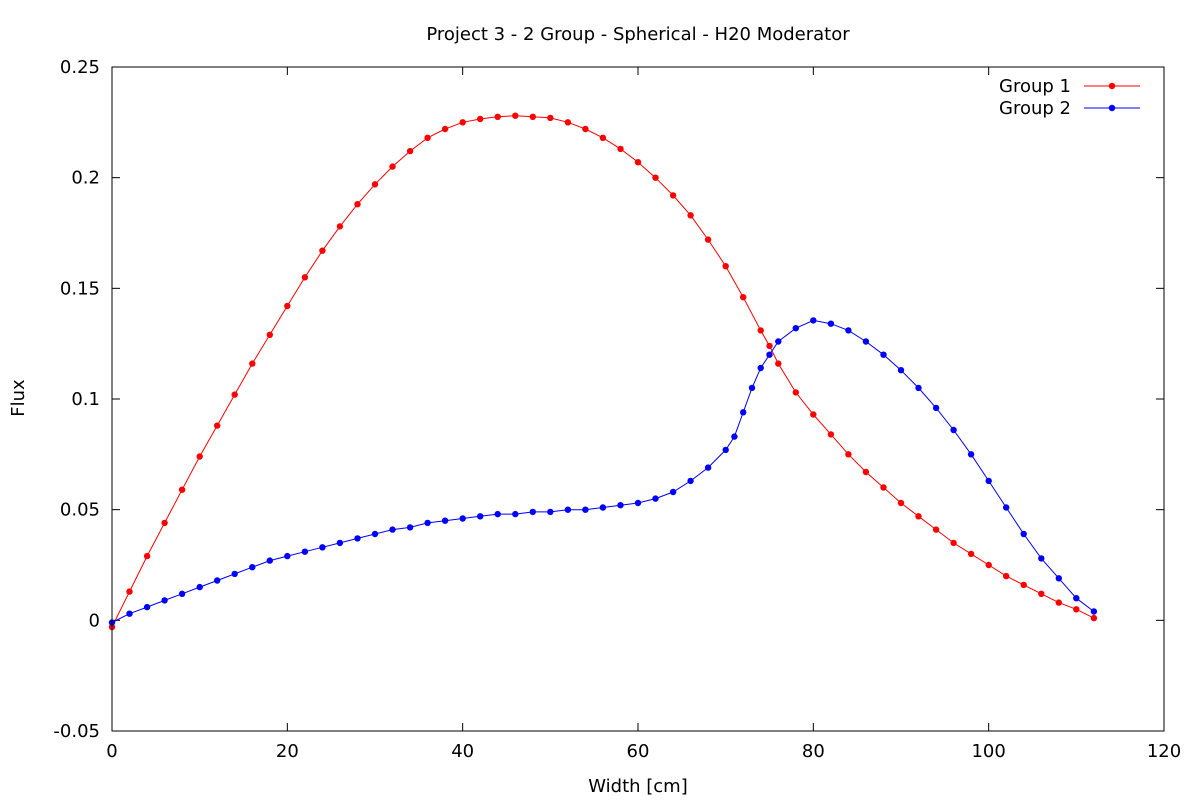  What do you see at coordinates (80, 510) in the screenshot?
I see `y-tick-label: 0.05` at bounding box center [80, 510].